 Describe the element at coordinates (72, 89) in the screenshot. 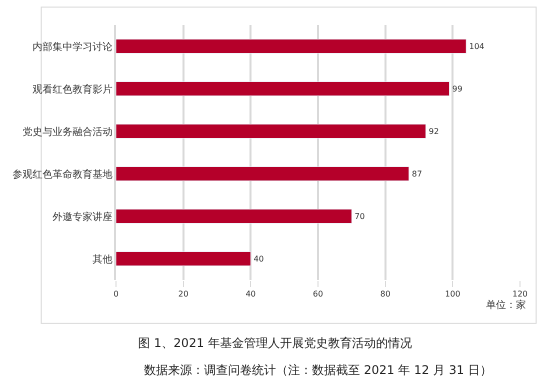

I see `y-tick-label: 观看红色教育影片` at that location.